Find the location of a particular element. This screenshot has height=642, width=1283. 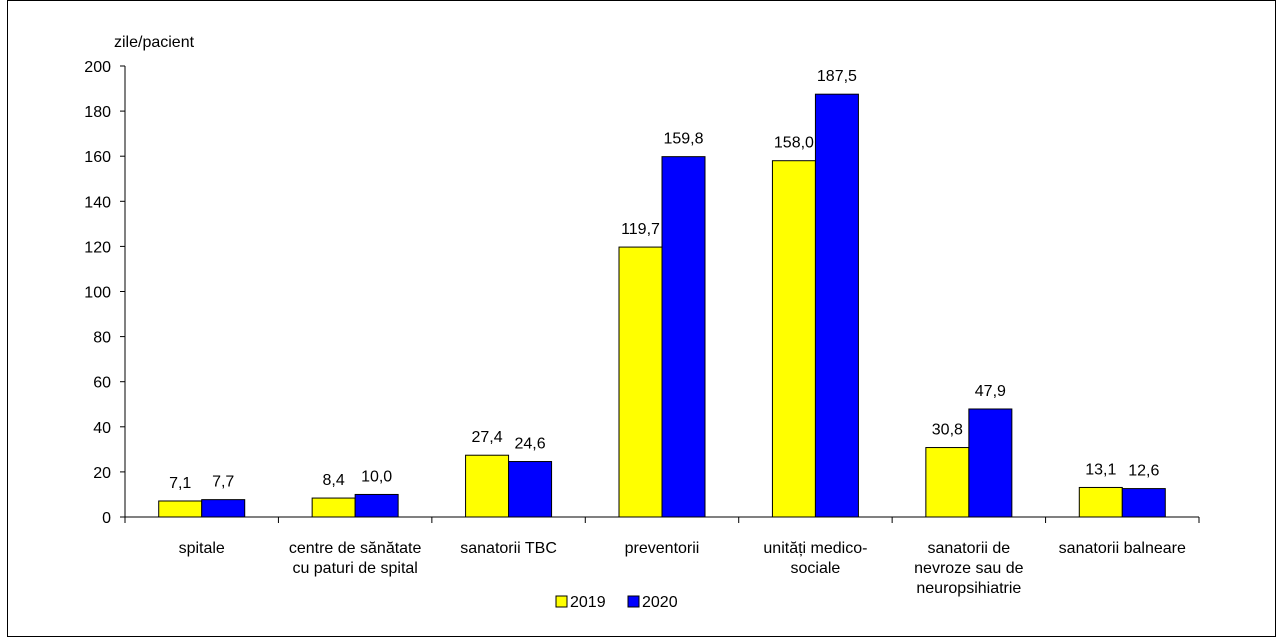

data-label-2019: 119,7 is located at coordinates (640, 229).